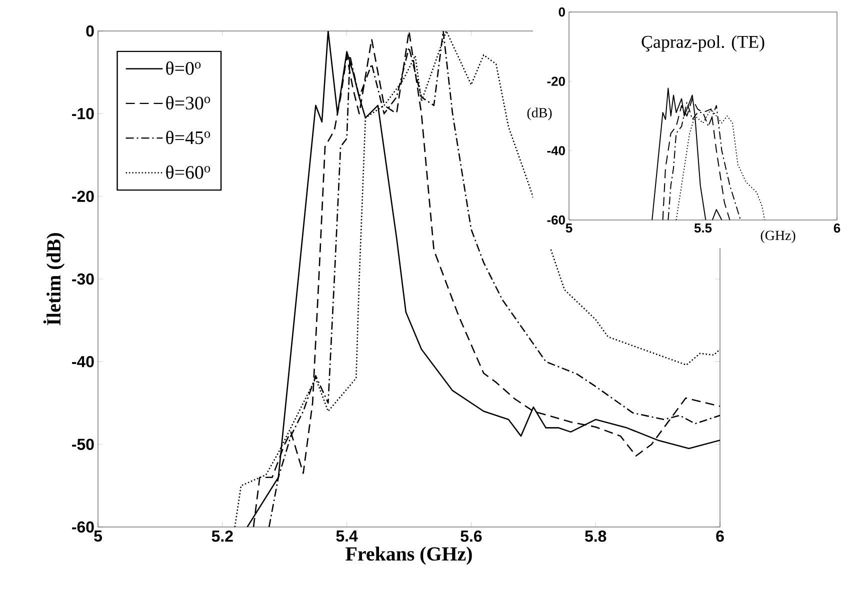  Describe the element at coordinates (83, 114) in the screenshot. I see `y-tick-label: -10` at that location.